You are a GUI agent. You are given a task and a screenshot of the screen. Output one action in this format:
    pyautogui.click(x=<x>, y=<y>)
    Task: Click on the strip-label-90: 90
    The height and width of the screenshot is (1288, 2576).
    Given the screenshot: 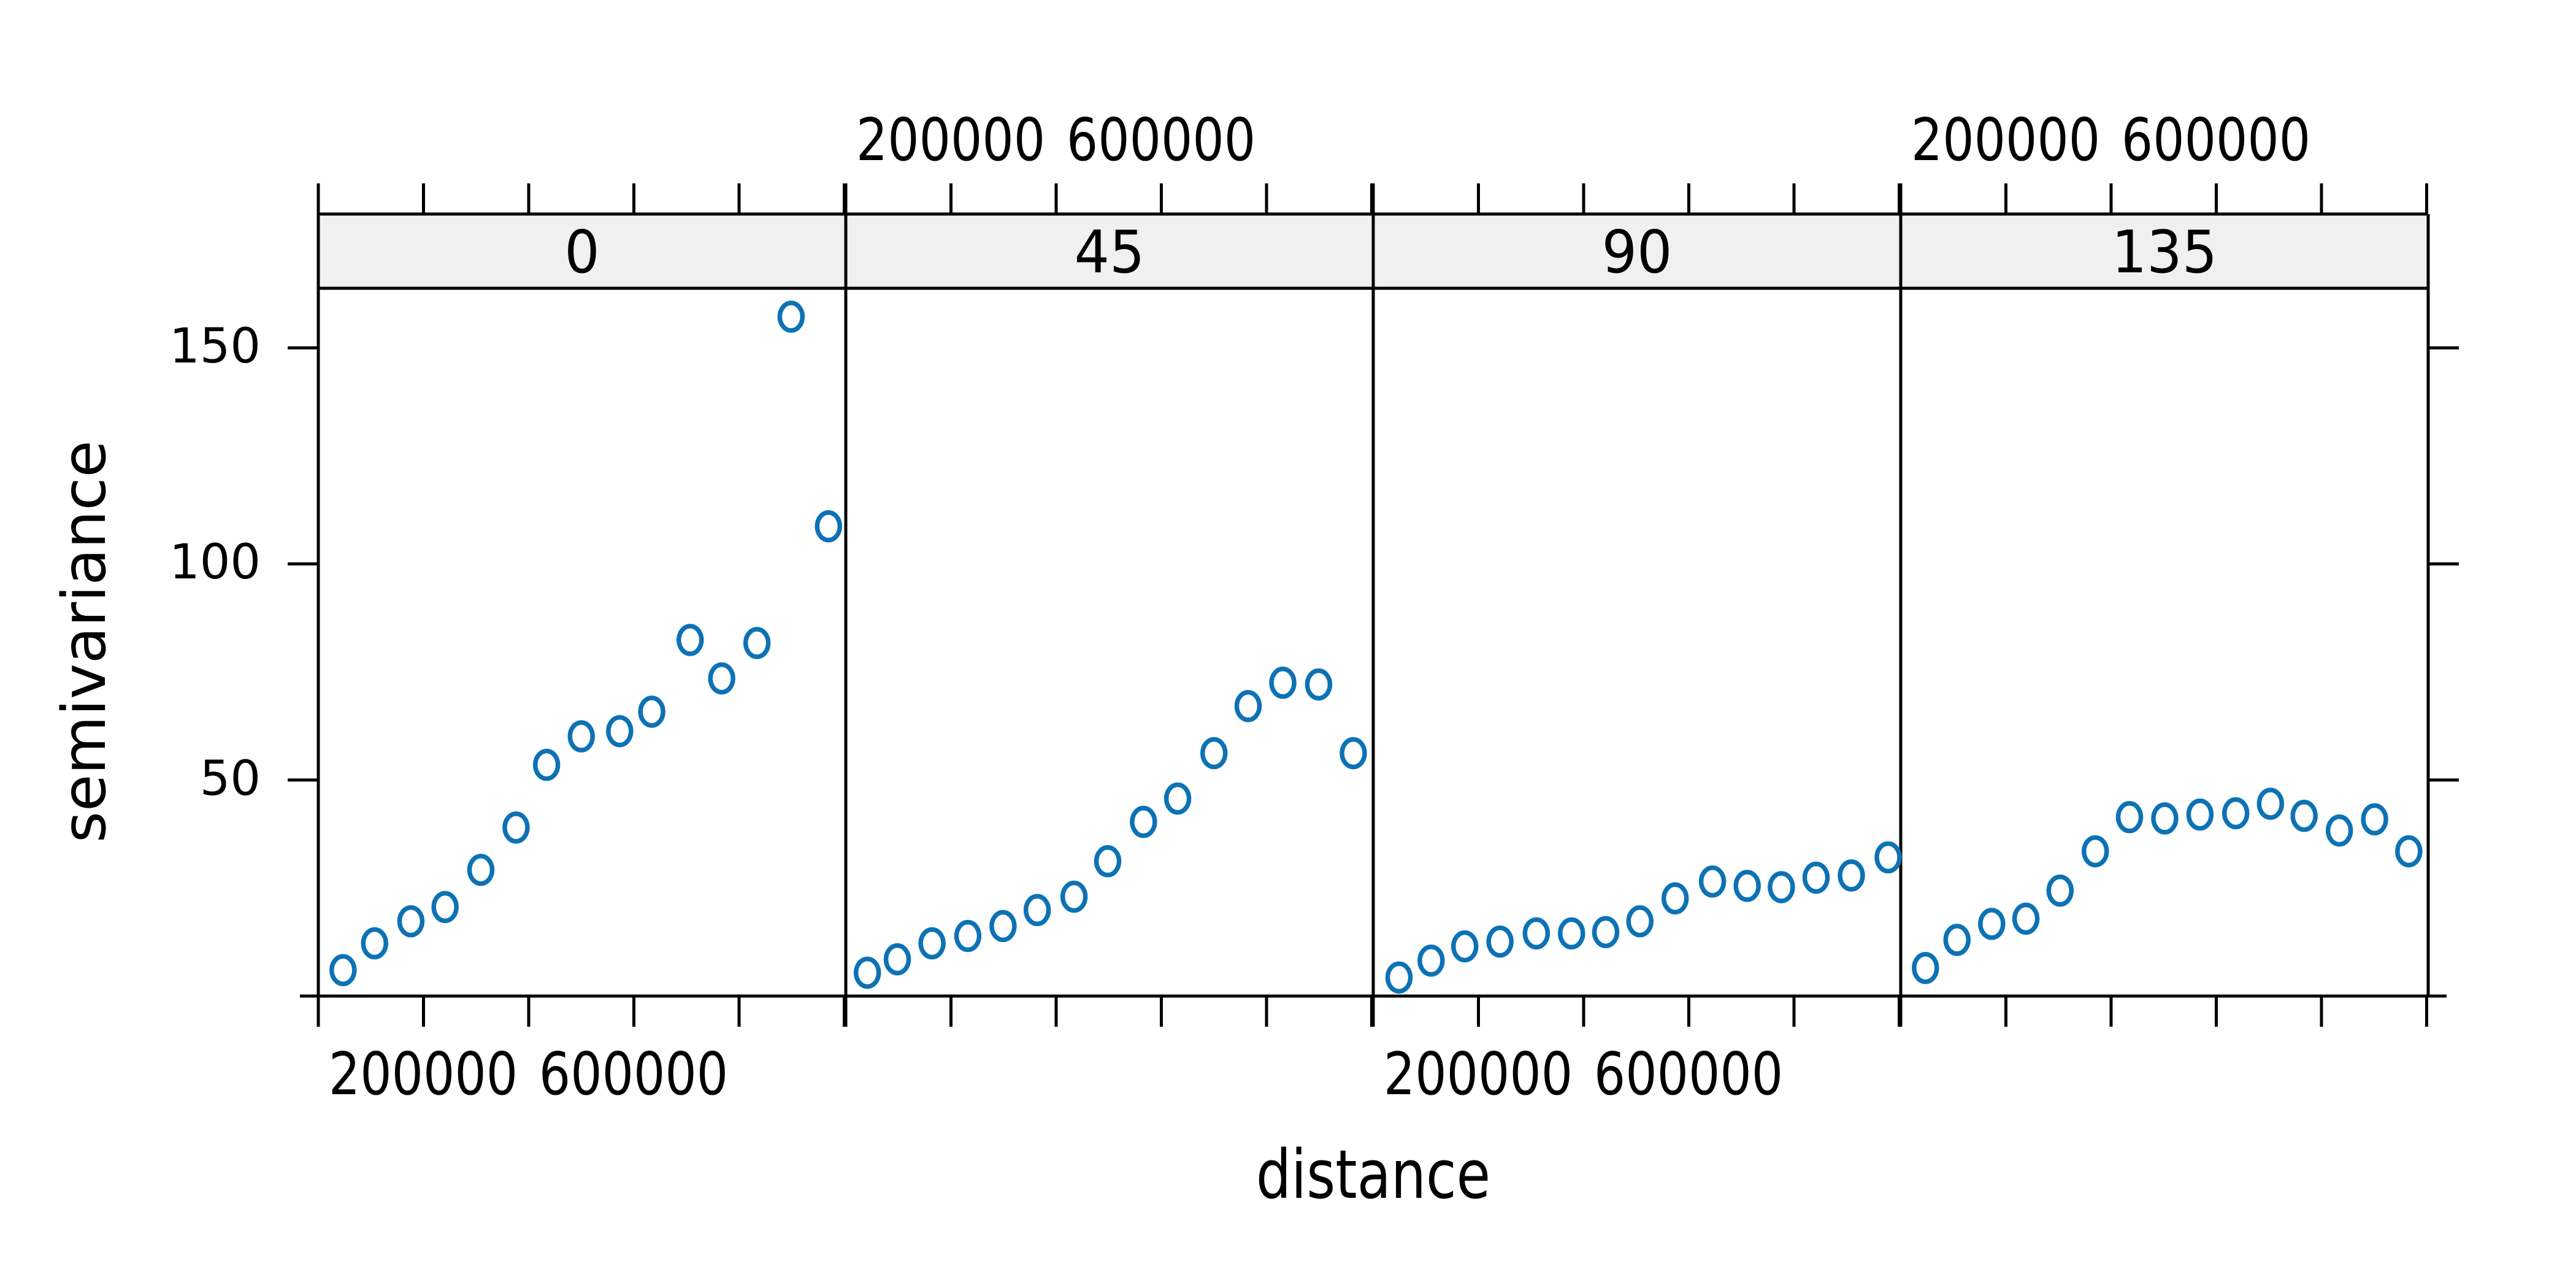 What is the action you would take?
    pyautogui.click(x=1637, y=252)
    